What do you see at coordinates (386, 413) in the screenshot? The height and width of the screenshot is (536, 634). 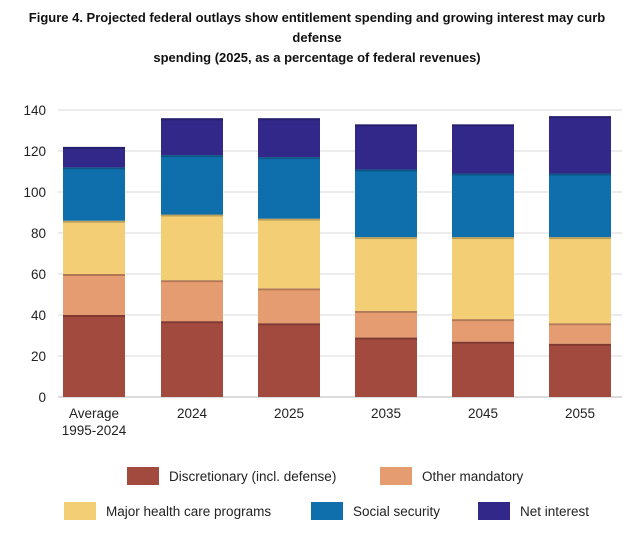 I see `x-tick-label: 2035` at bounding box center [386, 413].